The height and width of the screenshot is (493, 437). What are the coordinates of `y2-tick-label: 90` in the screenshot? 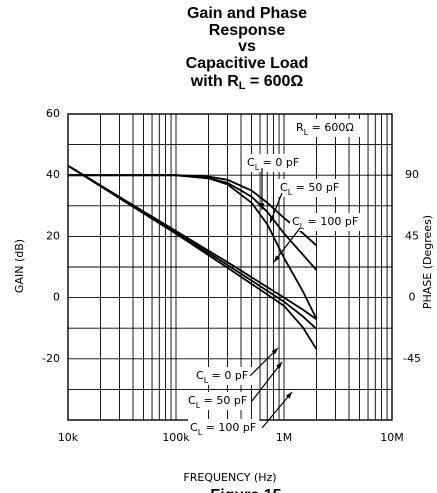 It's located at (412, 174).